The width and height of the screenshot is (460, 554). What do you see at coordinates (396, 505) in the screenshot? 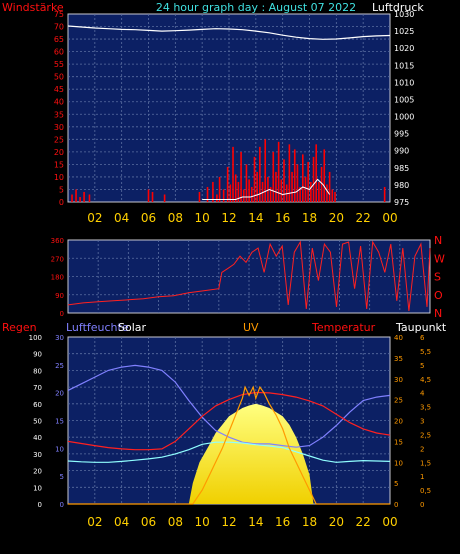
I see `temperature-tick-label: 0` at bounding box center [396, 505].